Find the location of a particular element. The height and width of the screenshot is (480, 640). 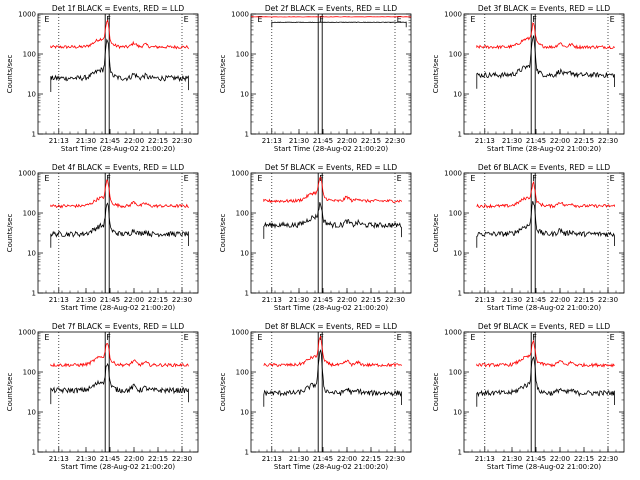

panel-title: Det 8f BLACK = Events, RED = LLD is located at coordinates (331, 326).